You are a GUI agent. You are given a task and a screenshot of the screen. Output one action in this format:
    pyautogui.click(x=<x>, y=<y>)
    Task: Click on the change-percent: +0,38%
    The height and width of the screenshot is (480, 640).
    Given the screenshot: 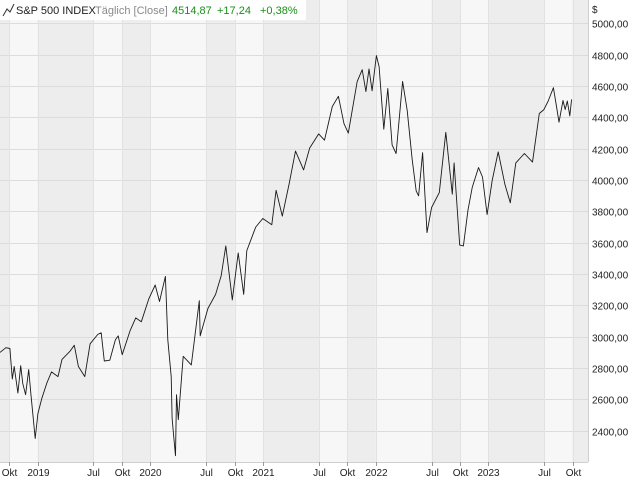 What is the action you would take?
    pyautogui.click(x=279, y=11)
    